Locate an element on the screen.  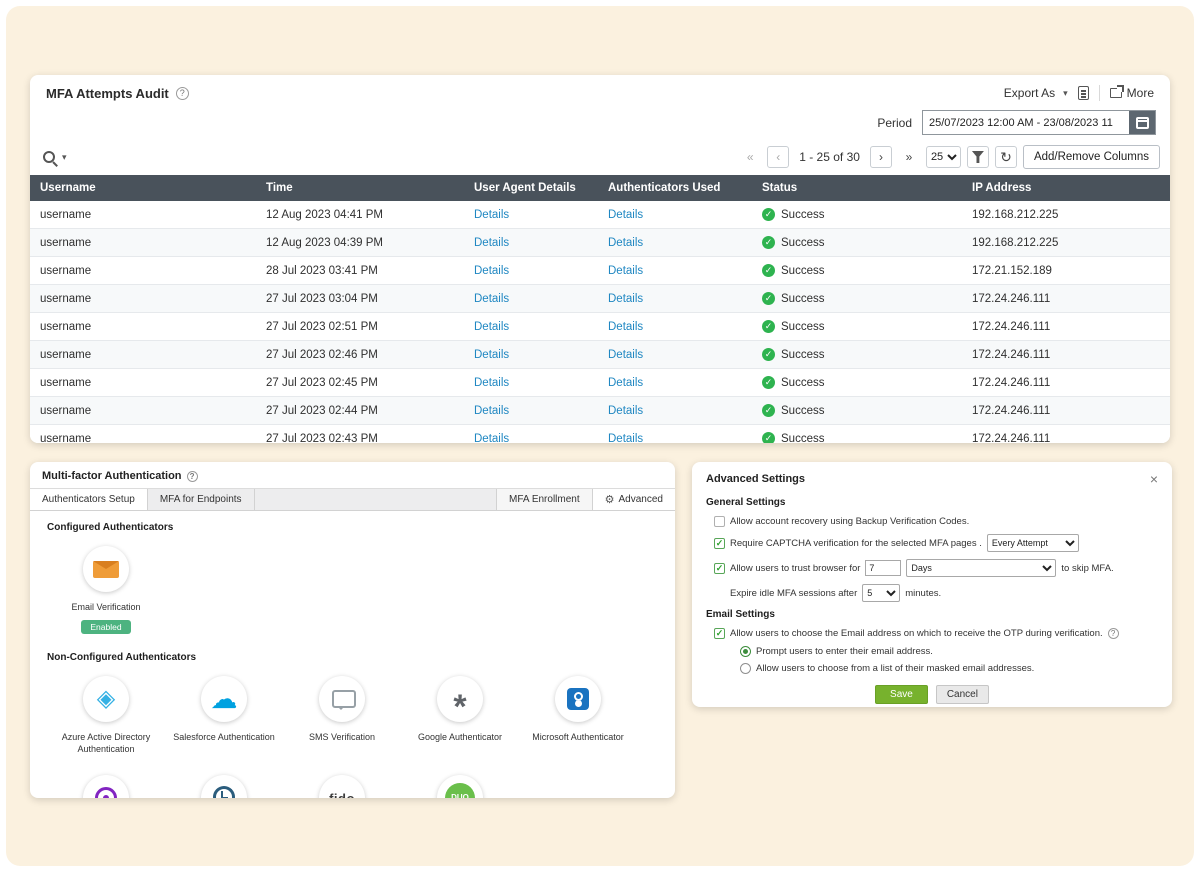
tab-mfa-enrollment: MFA Enrollment is located at coordinates (544, 499).